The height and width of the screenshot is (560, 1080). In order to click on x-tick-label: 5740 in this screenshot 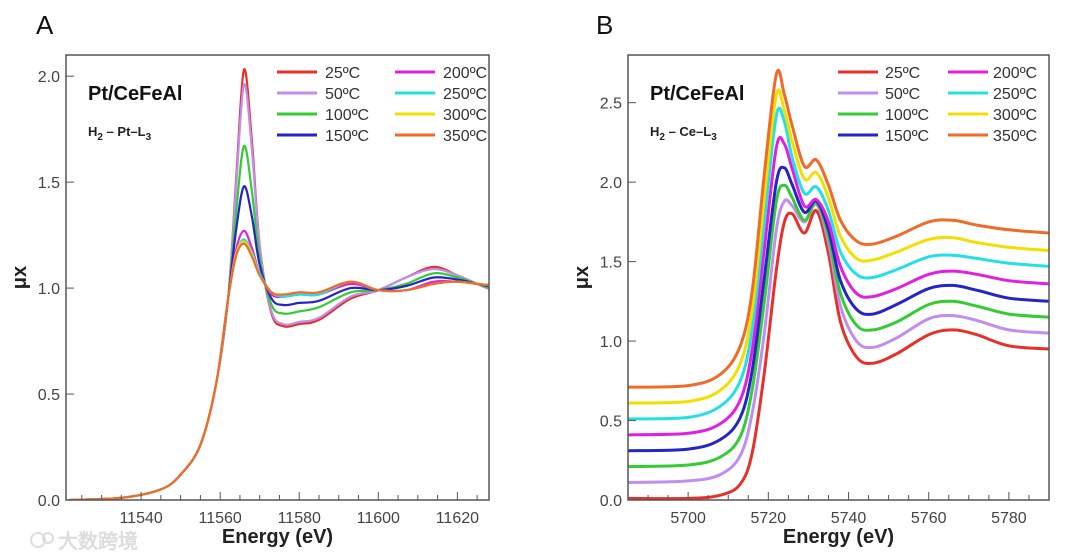, I will do `click(849, 518)`.